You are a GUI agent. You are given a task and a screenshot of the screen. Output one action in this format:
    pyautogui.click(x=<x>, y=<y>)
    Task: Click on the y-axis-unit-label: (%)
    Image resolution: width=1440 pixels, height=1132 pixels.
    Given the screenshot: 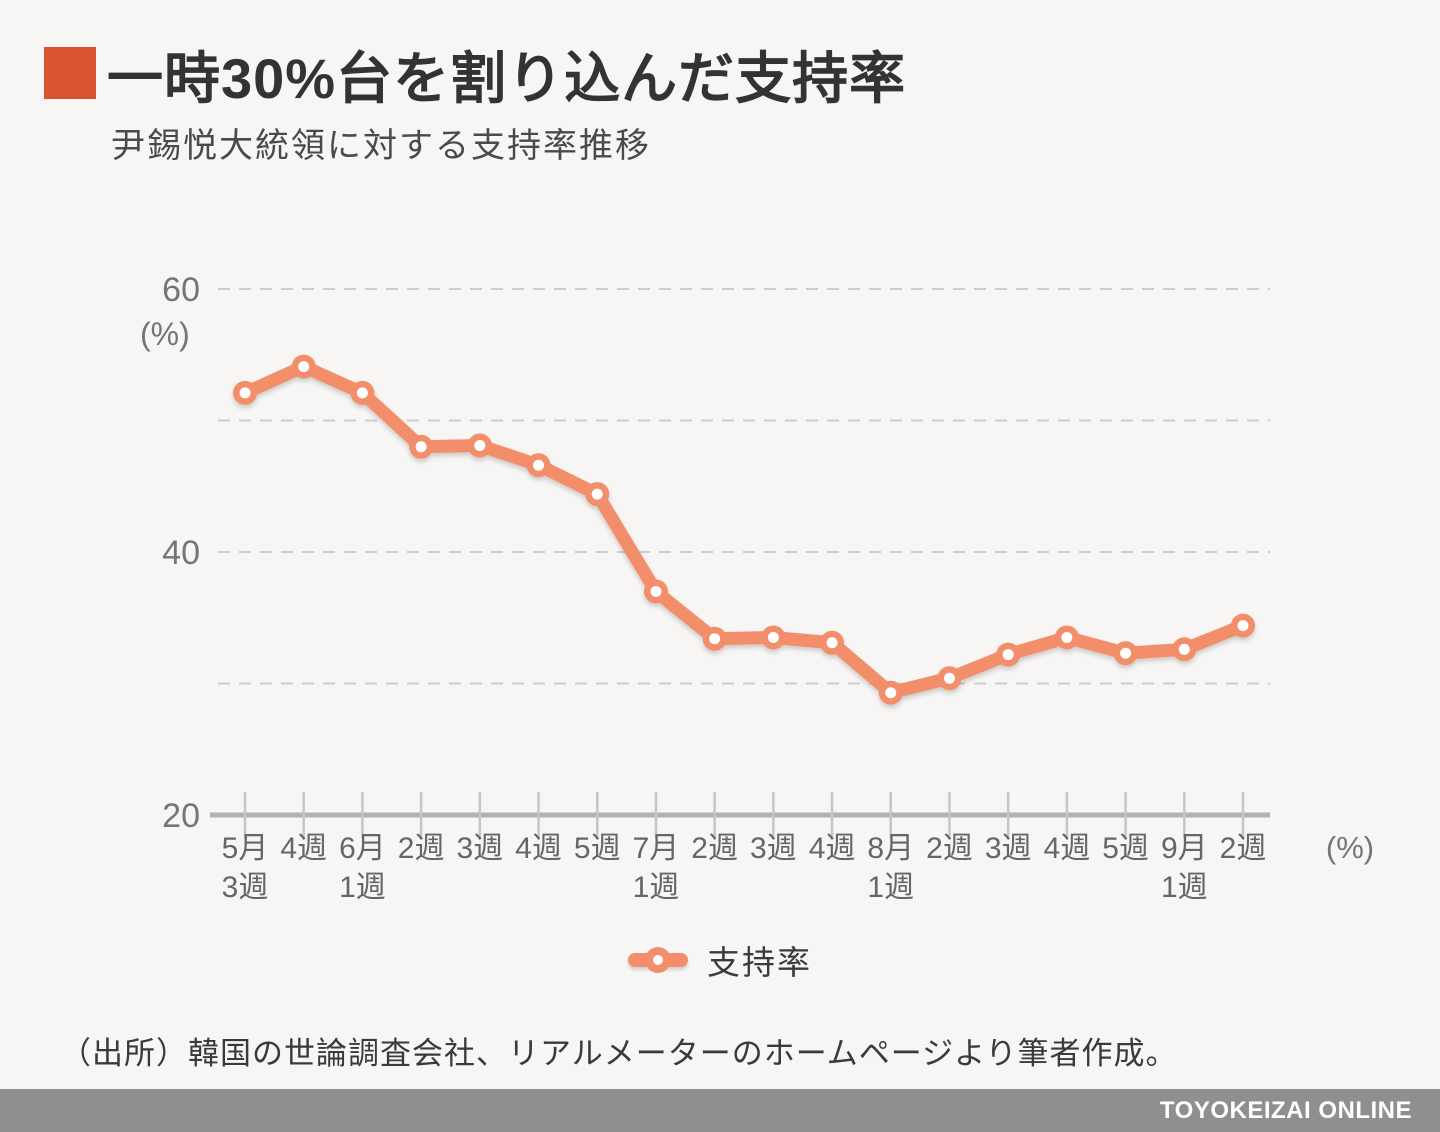 What is the action you would take?
    pyautogui.click(x=165, y=334)
    